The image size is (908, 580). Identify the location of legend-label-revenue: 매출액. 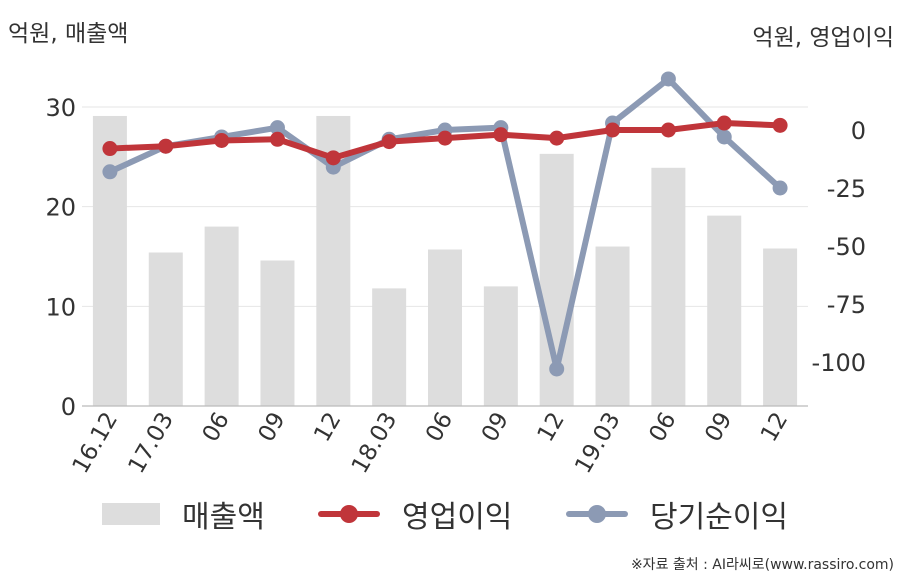
(223, 517).